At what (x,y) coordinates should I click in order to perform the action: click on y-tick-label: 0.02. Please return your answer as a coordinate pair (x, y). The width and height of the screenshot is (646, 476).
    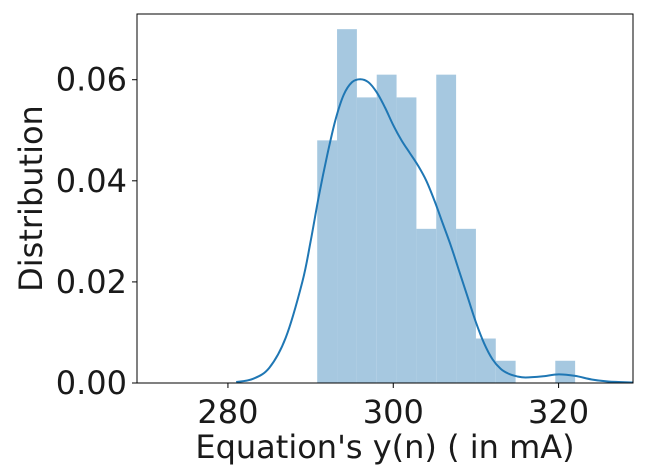
    Looking at the image, I should click on (91, 282).